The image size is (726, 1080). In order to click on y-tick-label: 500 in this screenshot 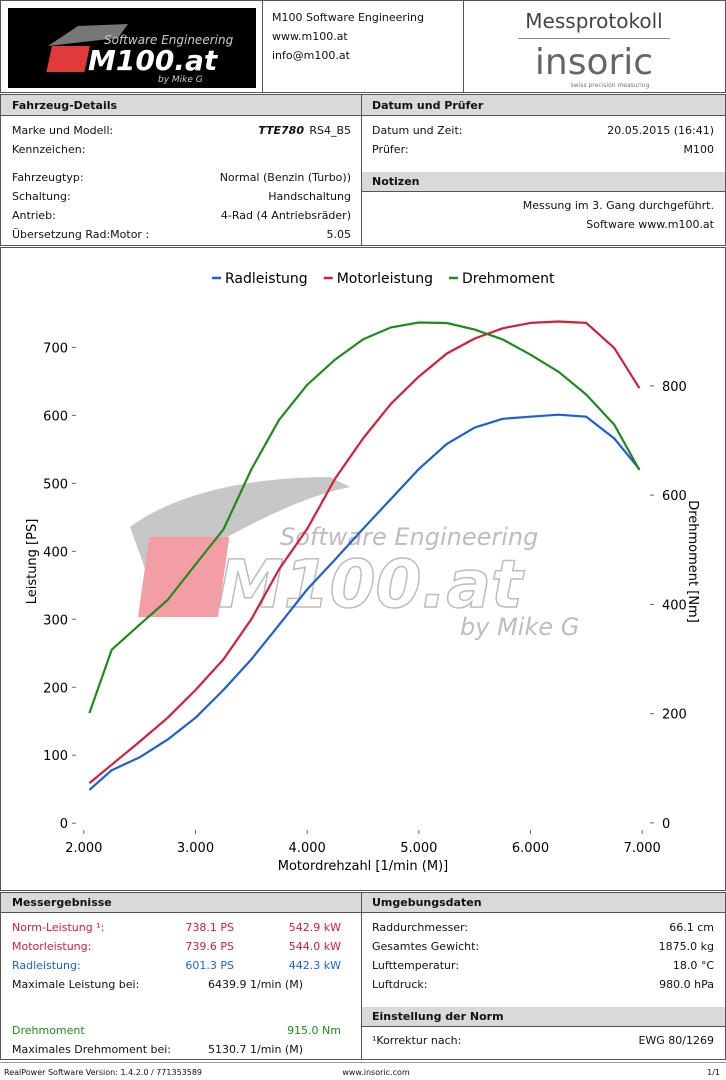, I will do `click(55, 484)`.